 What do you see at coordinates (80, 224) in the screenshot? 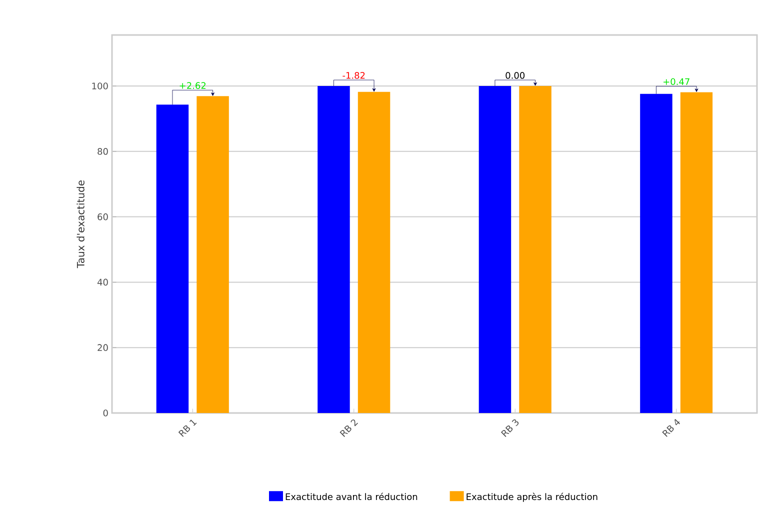
I see `y-axis-title: Taux d'exactitude` at bounding box center [80, 224].